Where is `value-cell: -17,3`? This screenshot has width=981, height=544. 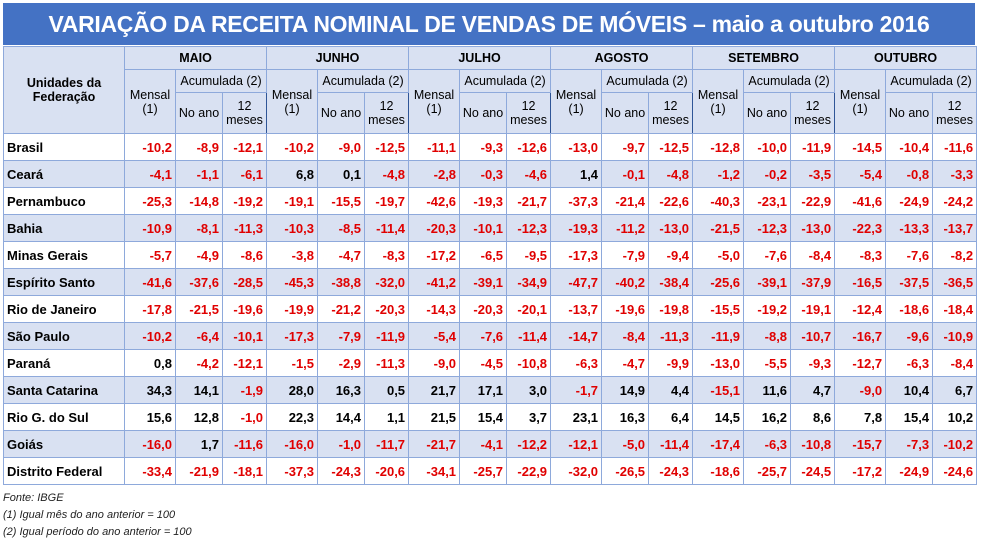 value-cell: -17,3 is located at coordinates (292, 336).